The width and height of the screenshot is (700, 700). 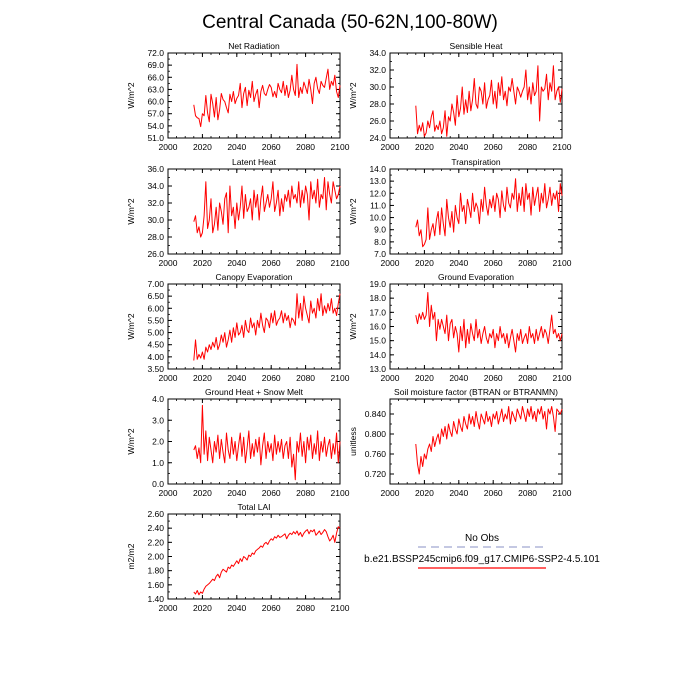 I want to click on y-tick-label: 0.800, so click(x=376, y=434).